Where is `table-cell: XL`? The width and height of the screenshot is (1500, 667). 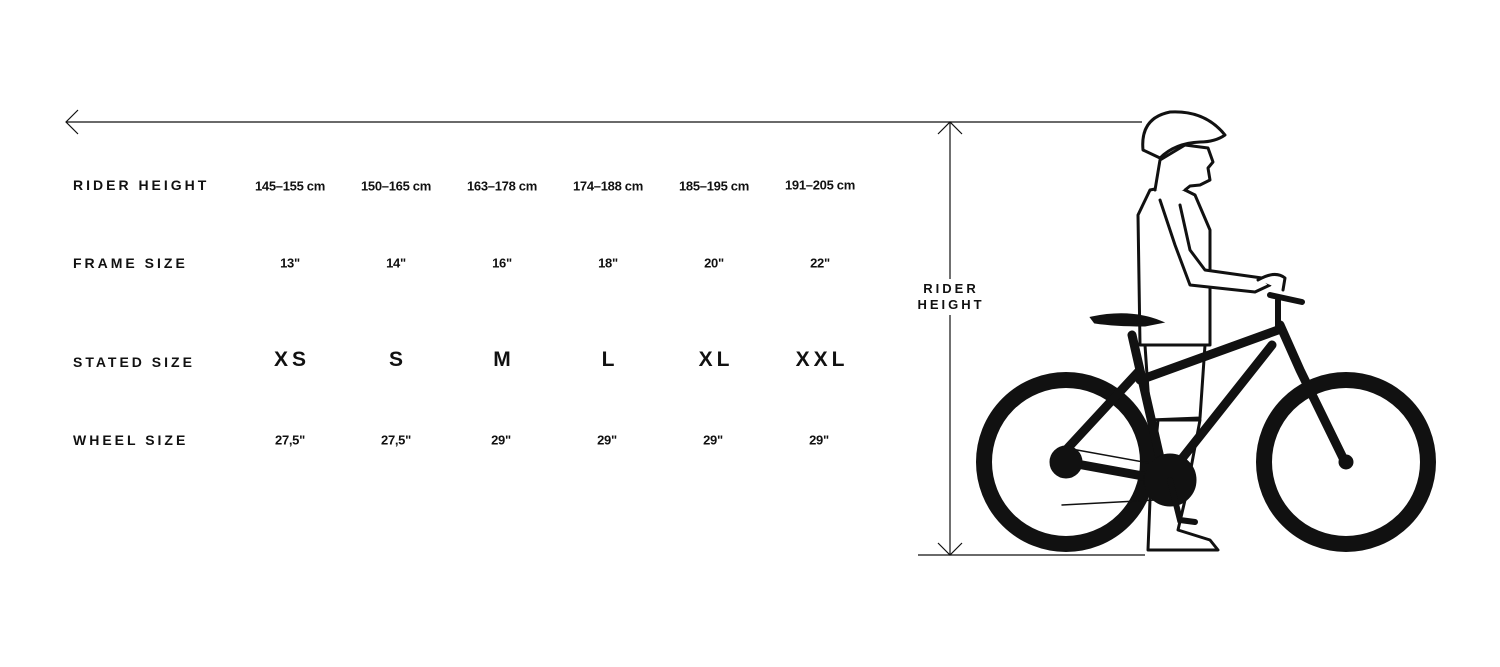
table-cell: XL is located at coordinates (716, 359).